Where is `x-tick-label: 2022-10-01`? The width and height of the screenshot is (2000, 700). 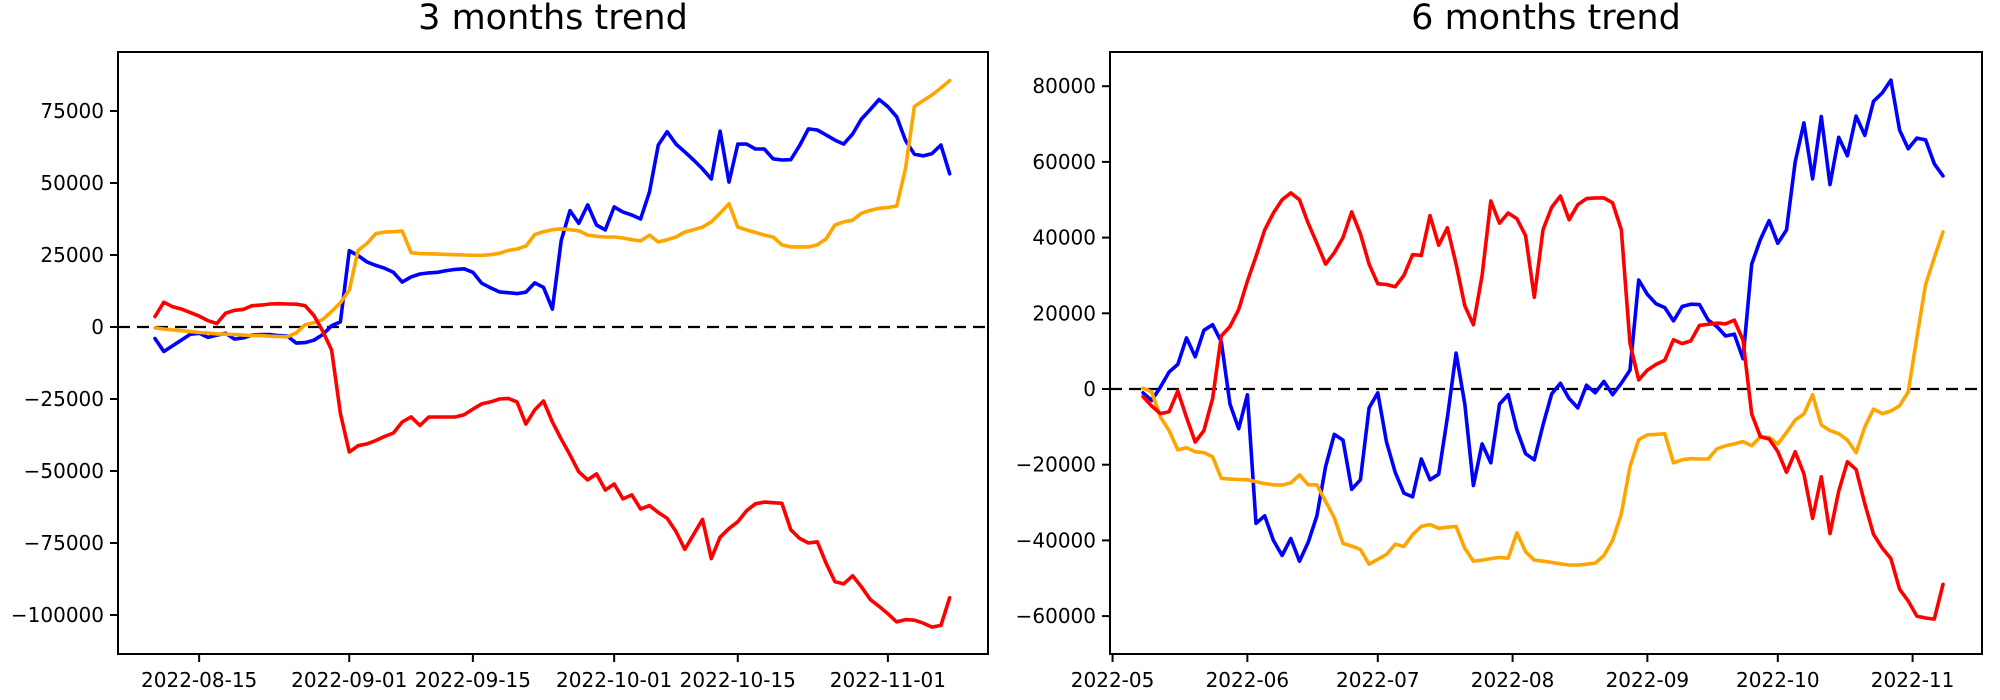 x-tick-label: 2022-10-01 is located at coordinates (614, 680).